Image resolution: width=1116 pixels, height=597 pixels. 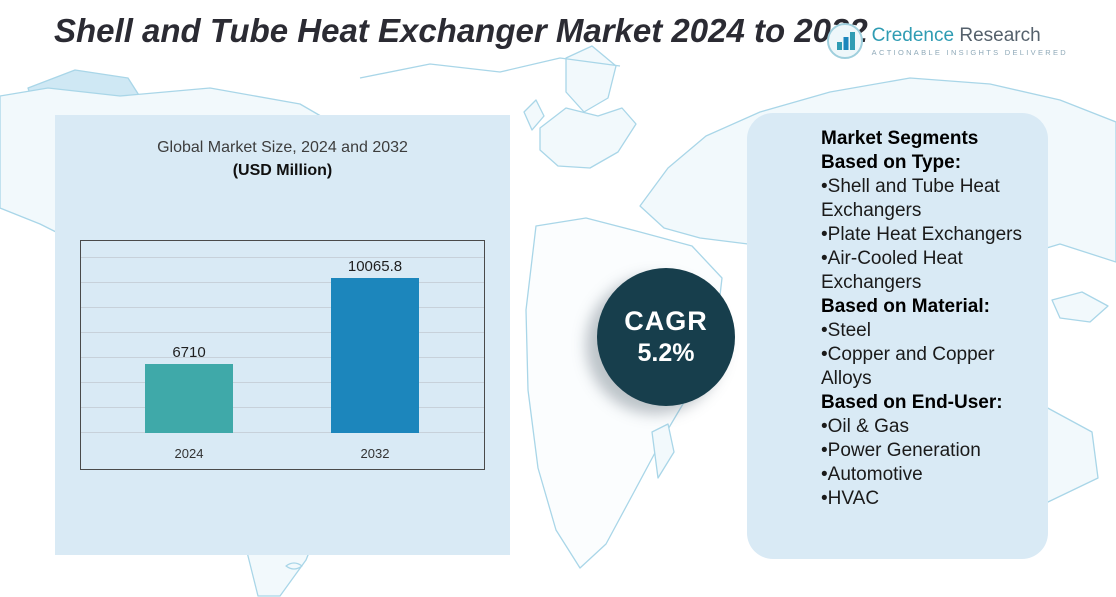 What do you see at coordinates (929, 367) in the screenshot?
I see `list-item: Copper and Copper Alloys` at bounding box center [929, 367].